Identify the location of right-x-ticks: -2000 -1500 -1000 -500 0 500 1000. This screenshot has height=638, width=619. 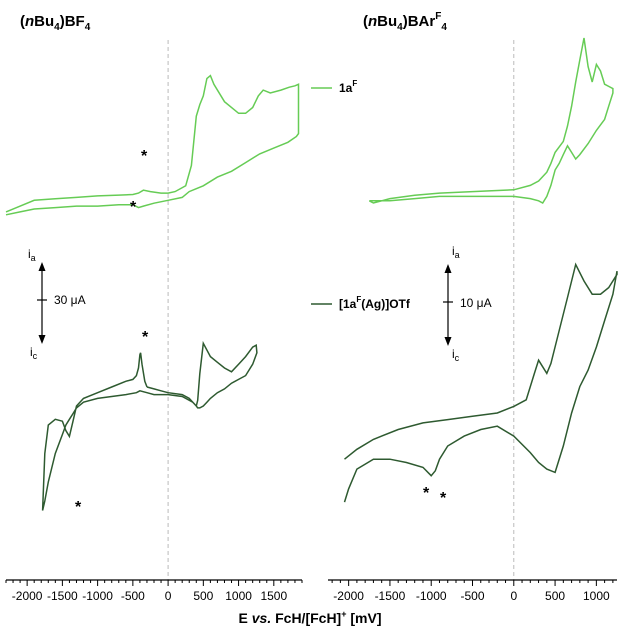
(472, 591).